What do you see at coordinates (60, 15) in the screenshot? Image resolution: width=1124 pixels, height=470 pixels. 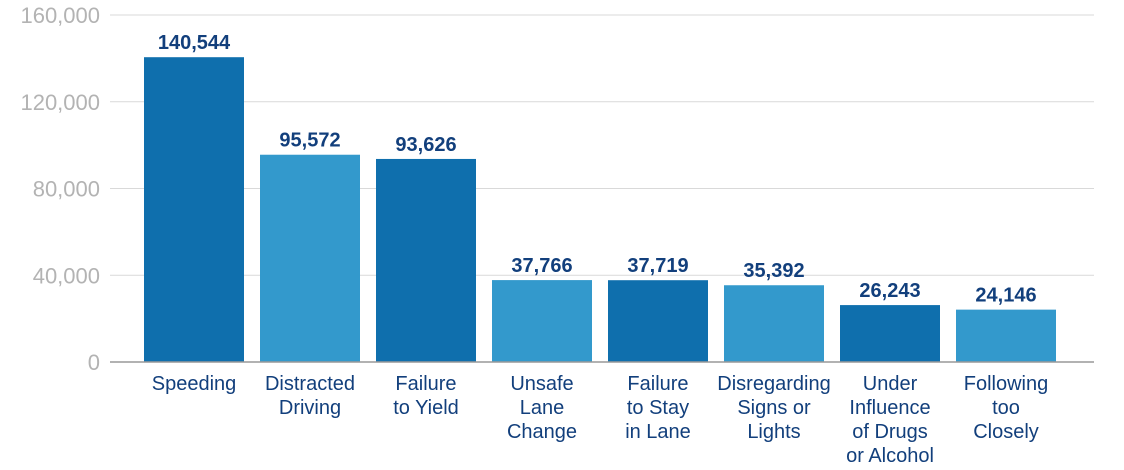 I see `y-tick-label: 160,000` at bounding box center [60, 15].